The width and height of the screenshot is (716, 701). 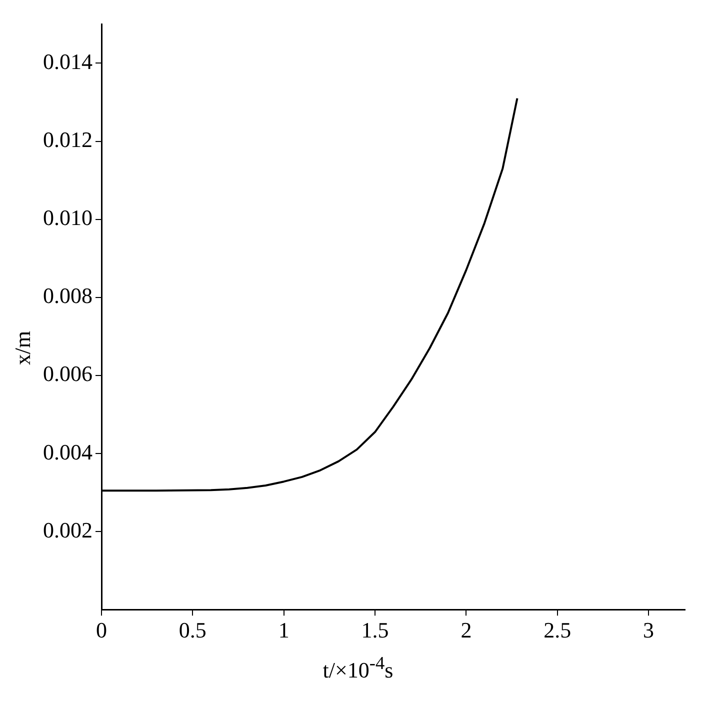 What do you see at coordinates (67, 139) in the screenshot?
I see `y-tick-label: 0.012` at bounding box center [67, 139].